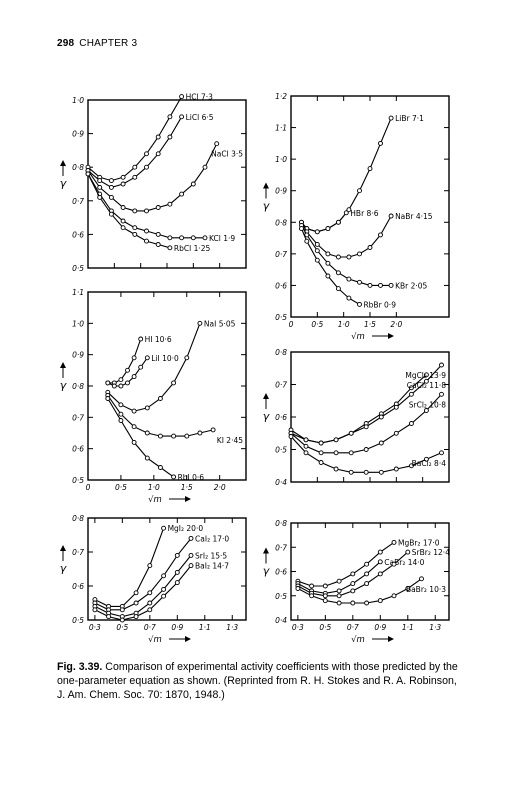 The height and width of the screenshot is (800, 531). I want to click on series-label: LiBr 7·1, so click(409, 118).